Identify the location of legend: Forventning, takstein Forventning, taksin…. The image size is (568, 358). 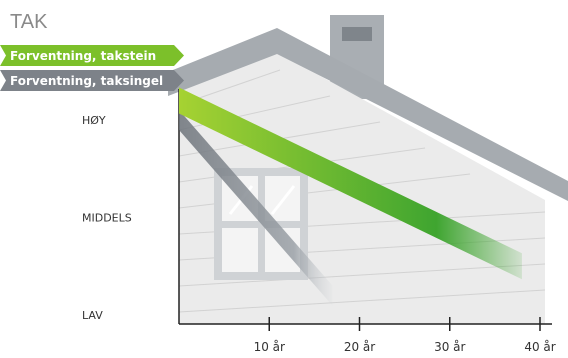
(92, 68).